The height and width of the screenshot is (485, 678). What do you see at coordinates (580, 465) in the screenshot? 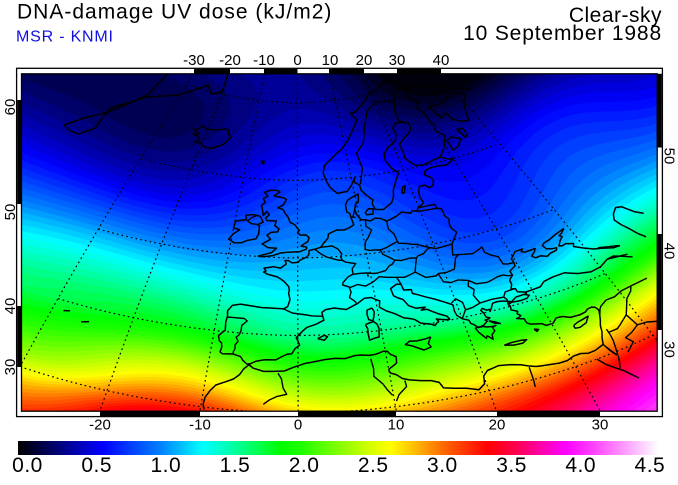
I see `svg-text: 4.0` at bounding box center [580, 465].